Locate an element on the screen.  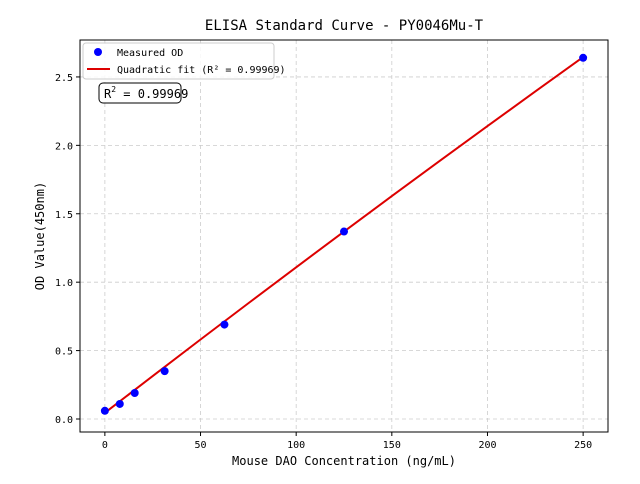
x-tick-label: 150 is located at coordinates (392, 445).